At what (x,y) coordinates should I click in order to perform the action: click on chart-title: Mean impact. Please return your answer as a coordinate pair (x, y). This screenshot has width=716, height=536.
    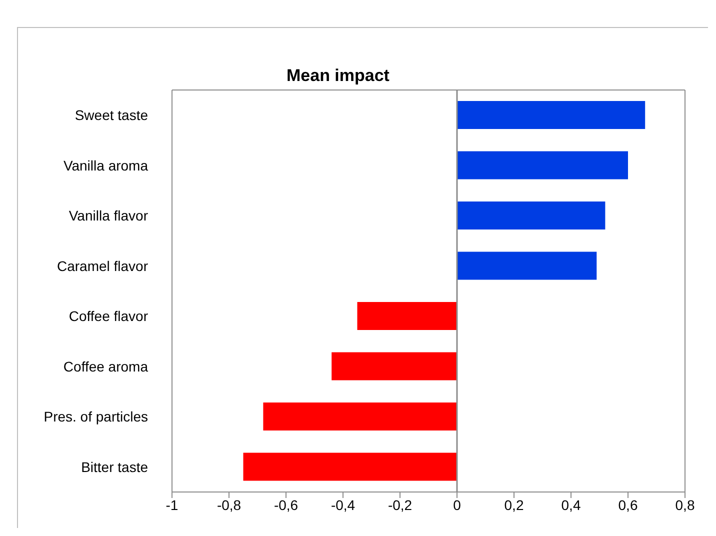
    Looking at the image, I should click on (338, 76).